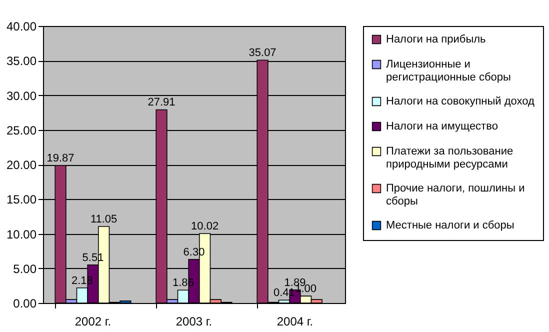 Image resolution: width=549 pixels, height=332 pixels. I want to click on legend-label: Платежи за пользование природными ресурсами, so click(450, 158).